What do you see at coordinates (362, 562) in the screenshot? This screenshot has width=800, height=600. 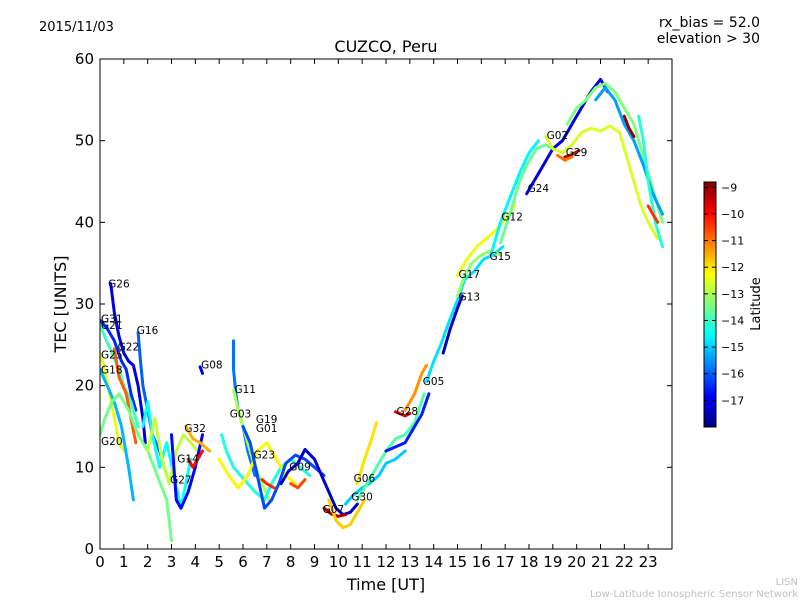 I see `x-tick-label: 11` at bounding box center [362, 562].